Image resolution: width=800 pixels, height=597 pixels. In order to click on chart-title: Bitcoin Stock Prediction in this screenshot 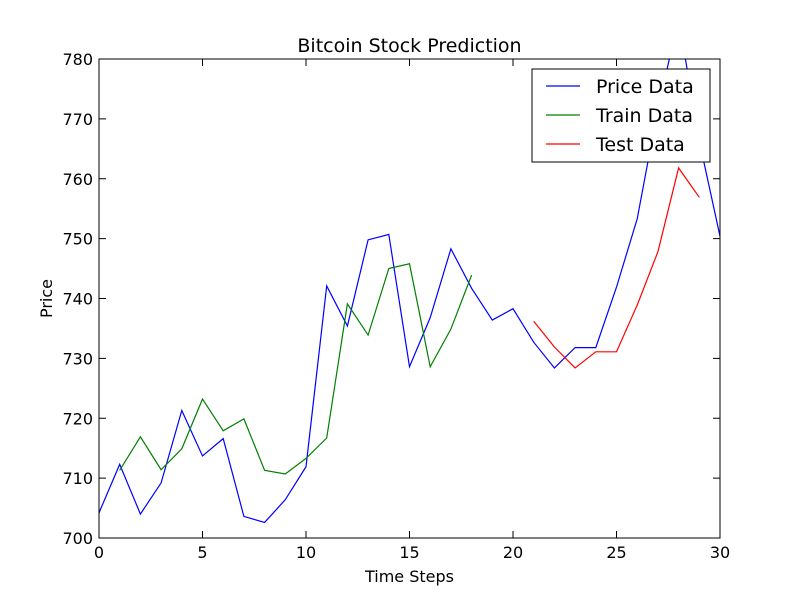, I will do `click(409, 46)`.